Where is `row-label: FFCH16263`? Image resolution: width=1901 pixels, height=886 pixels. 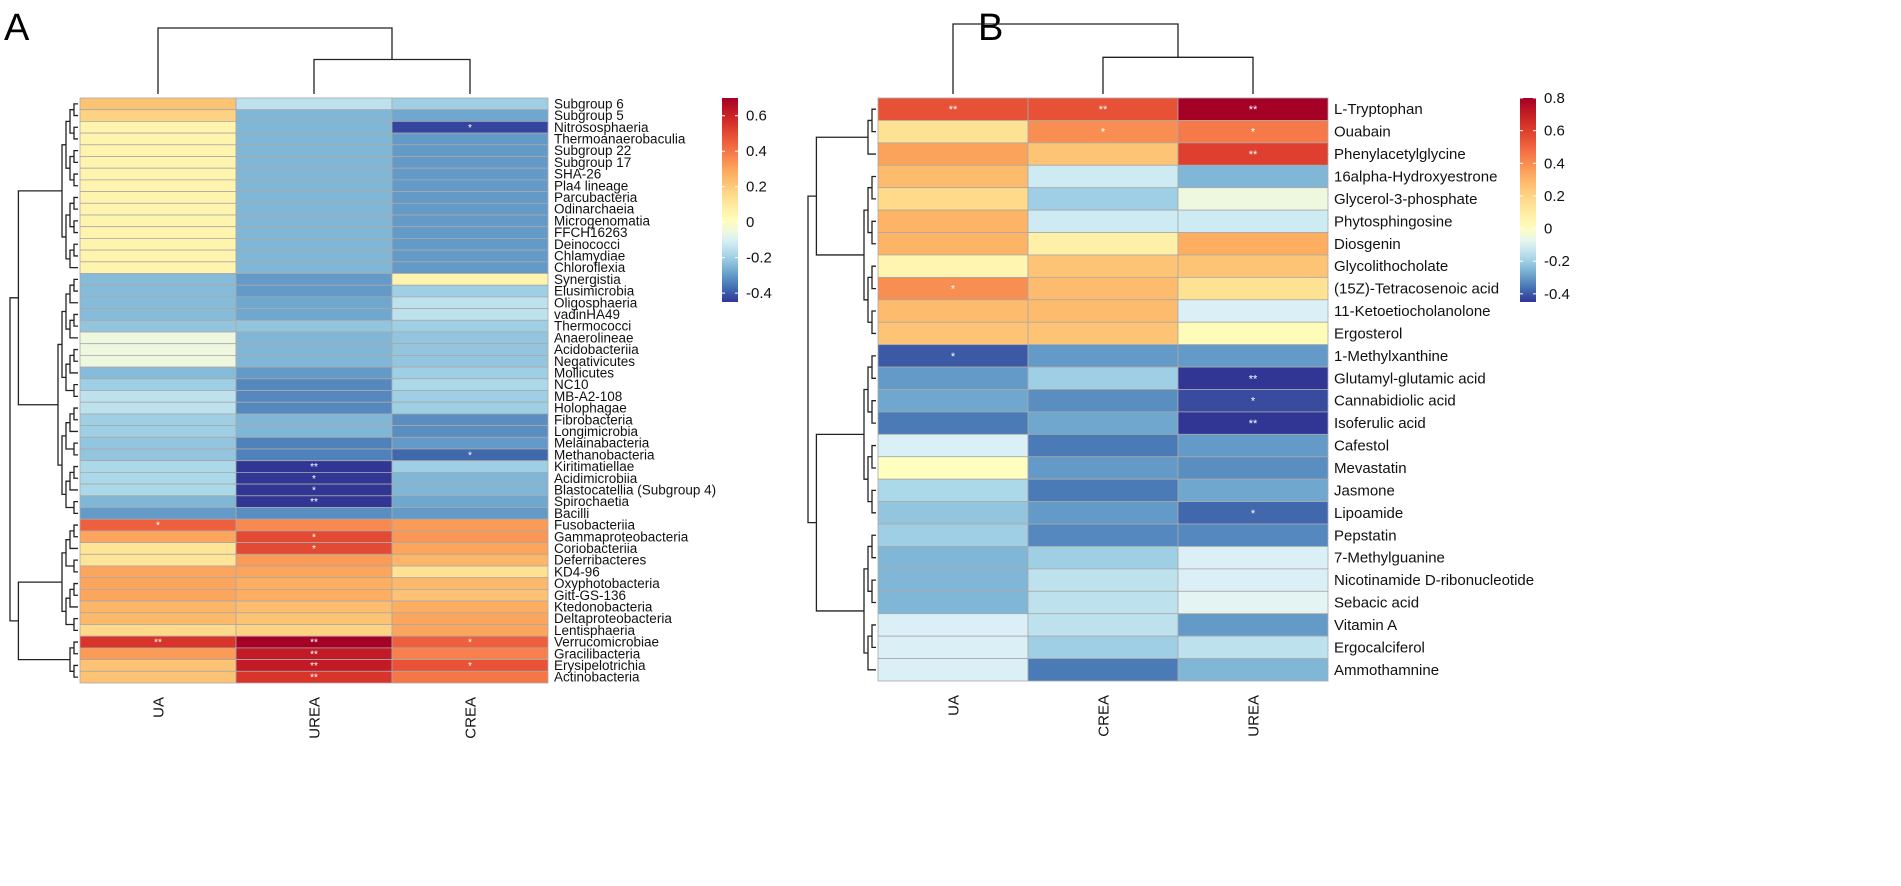
row-label: FFCH16263 is located at coordinates (591, 232).